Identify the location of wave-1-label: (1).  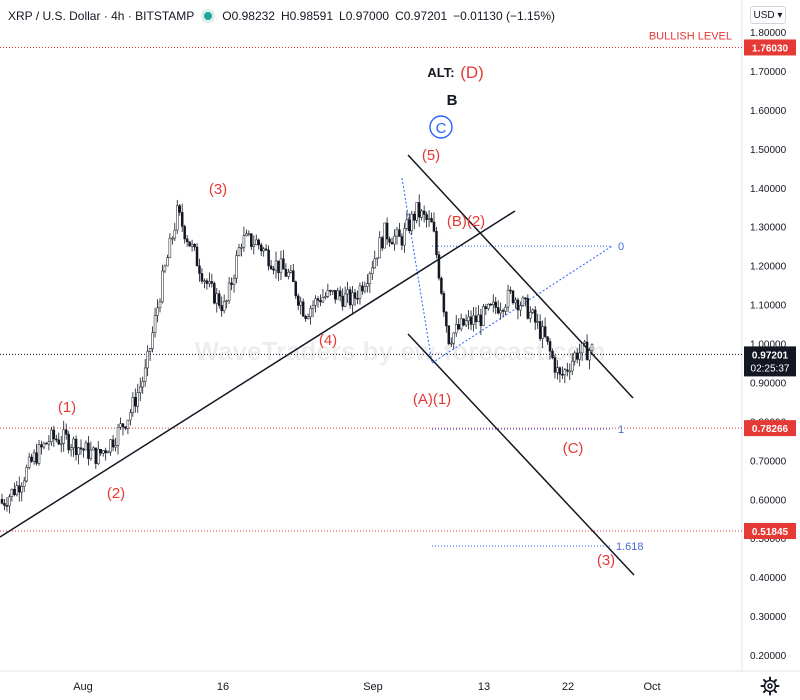
(67, 407).